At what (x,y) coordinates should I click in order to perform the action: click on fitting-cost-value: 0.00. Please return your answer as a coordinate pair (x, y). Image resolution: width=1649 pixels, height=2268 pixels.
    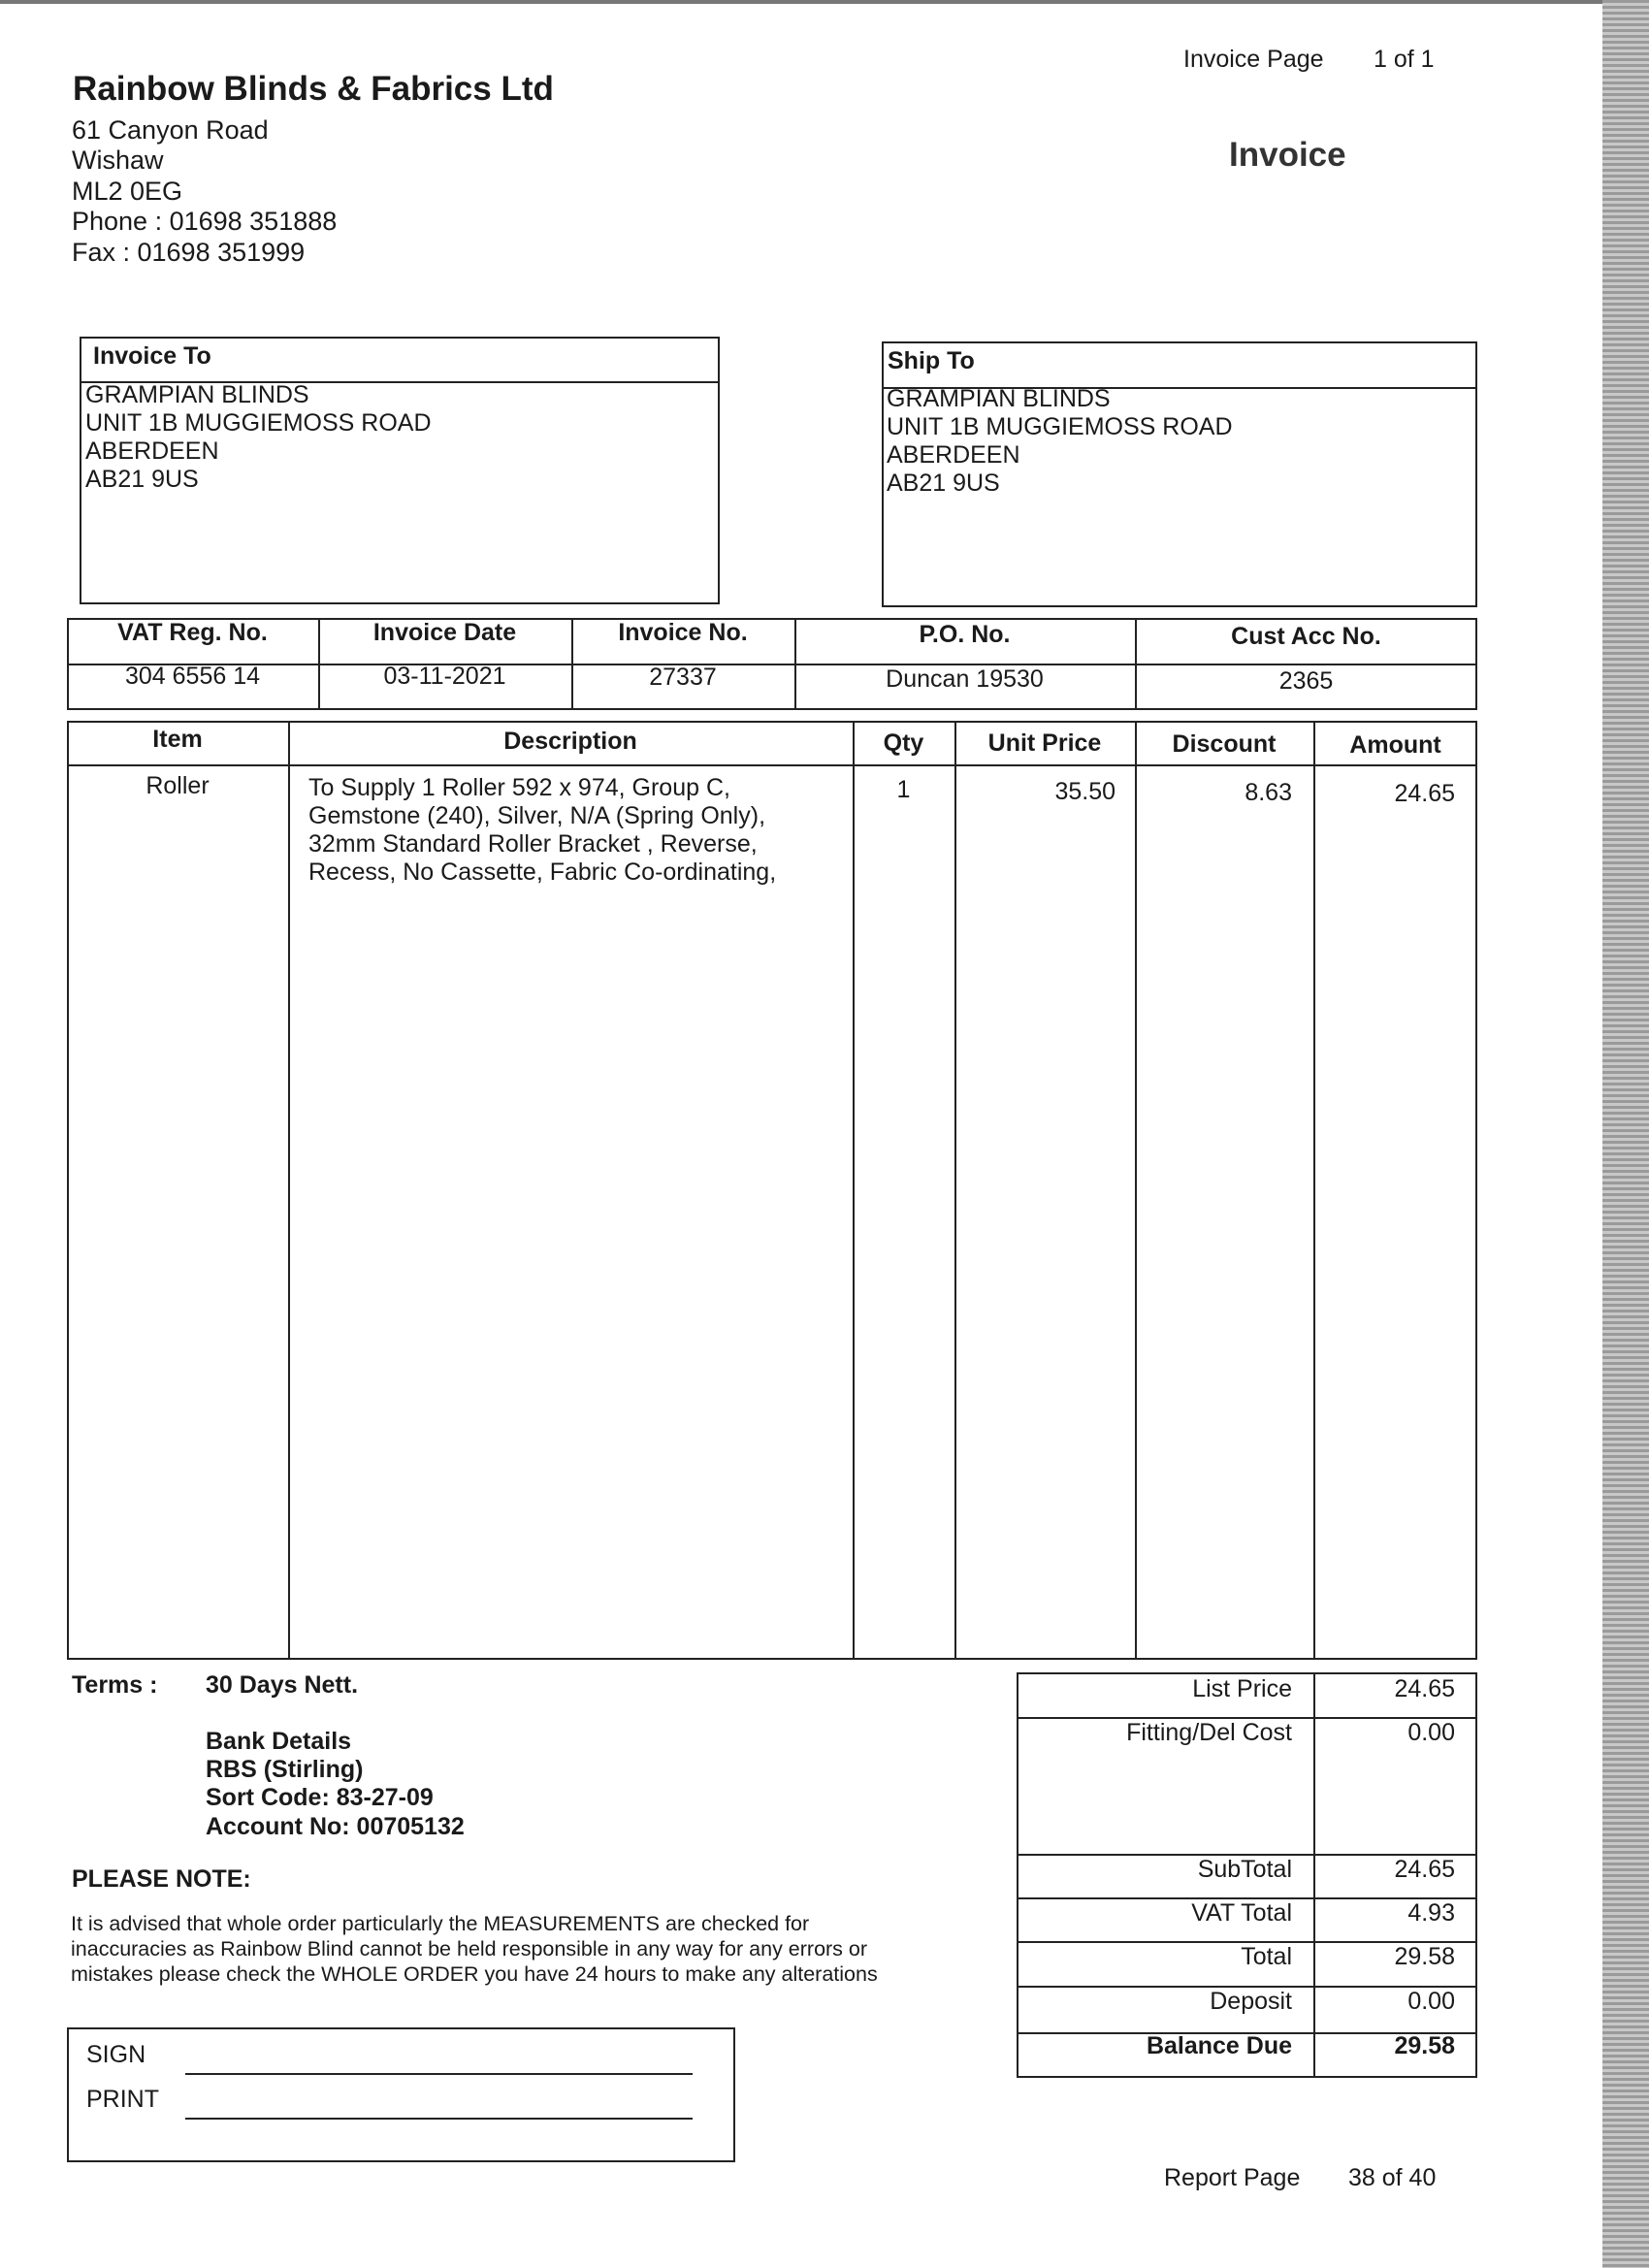
    Looking at the image, I should click on (1431, 1732).